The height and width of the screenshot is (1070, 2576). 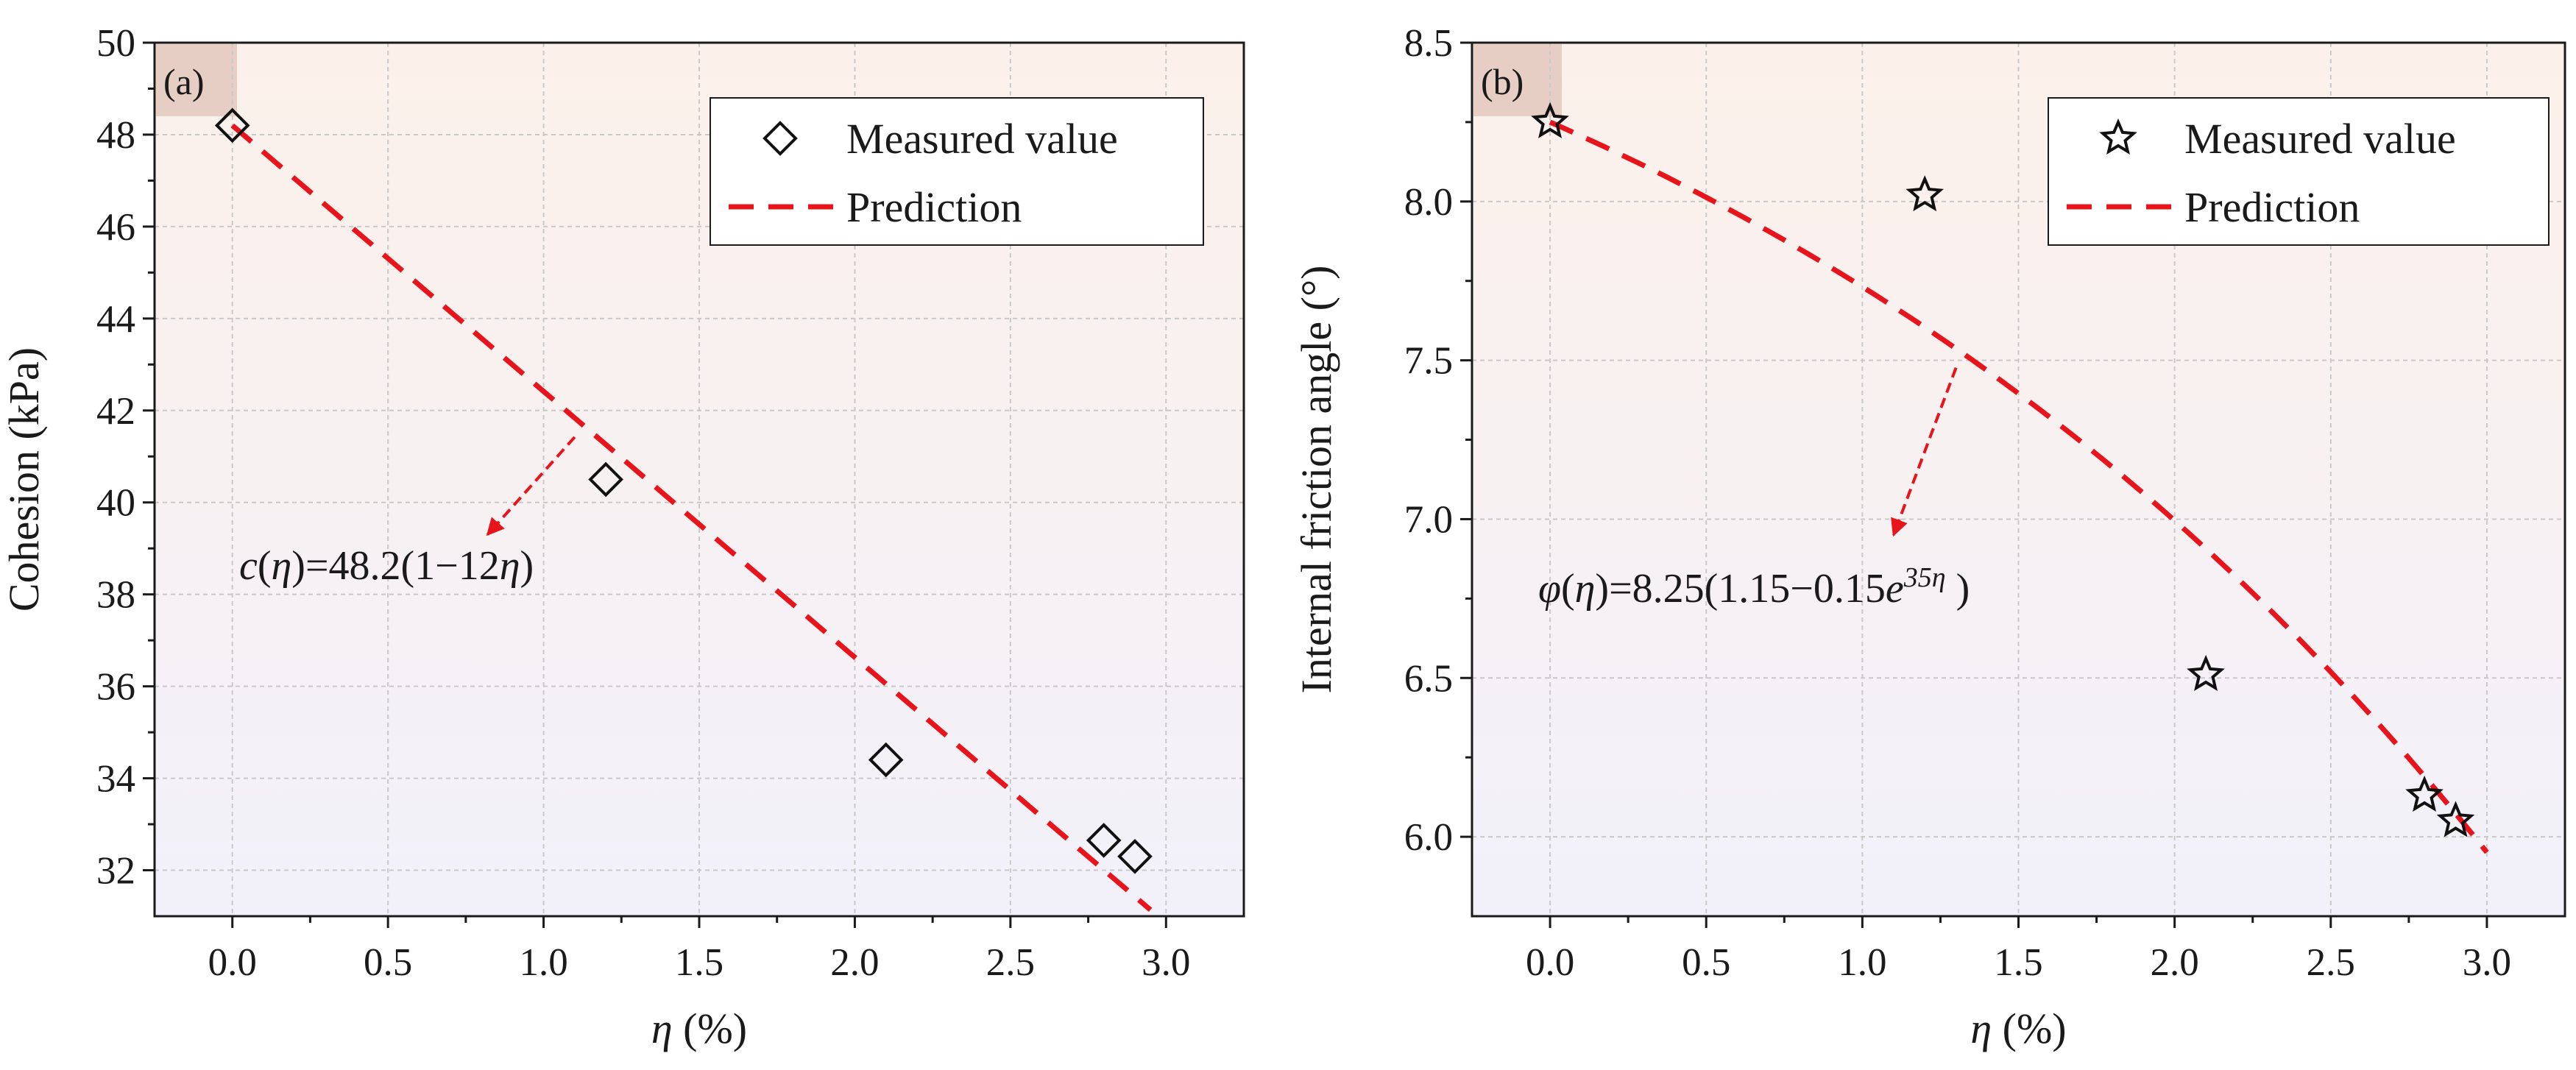 I want to click on y-tick-label: 36, so click(x=115, y=687).